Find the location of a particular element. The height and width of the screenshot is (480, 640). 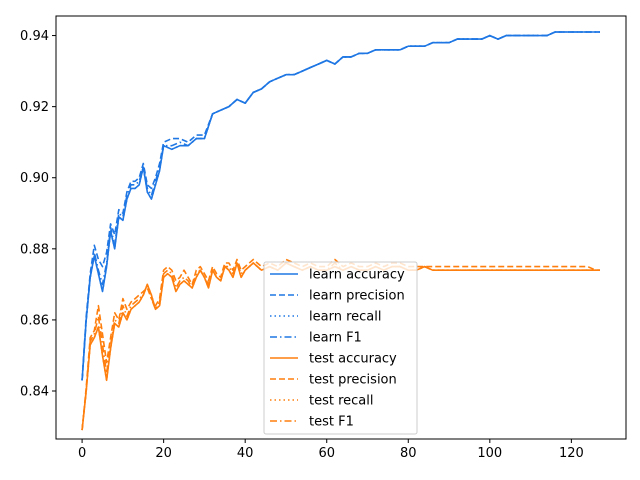

legend-label-3: learn F1 is located at coordinates (335, 338).